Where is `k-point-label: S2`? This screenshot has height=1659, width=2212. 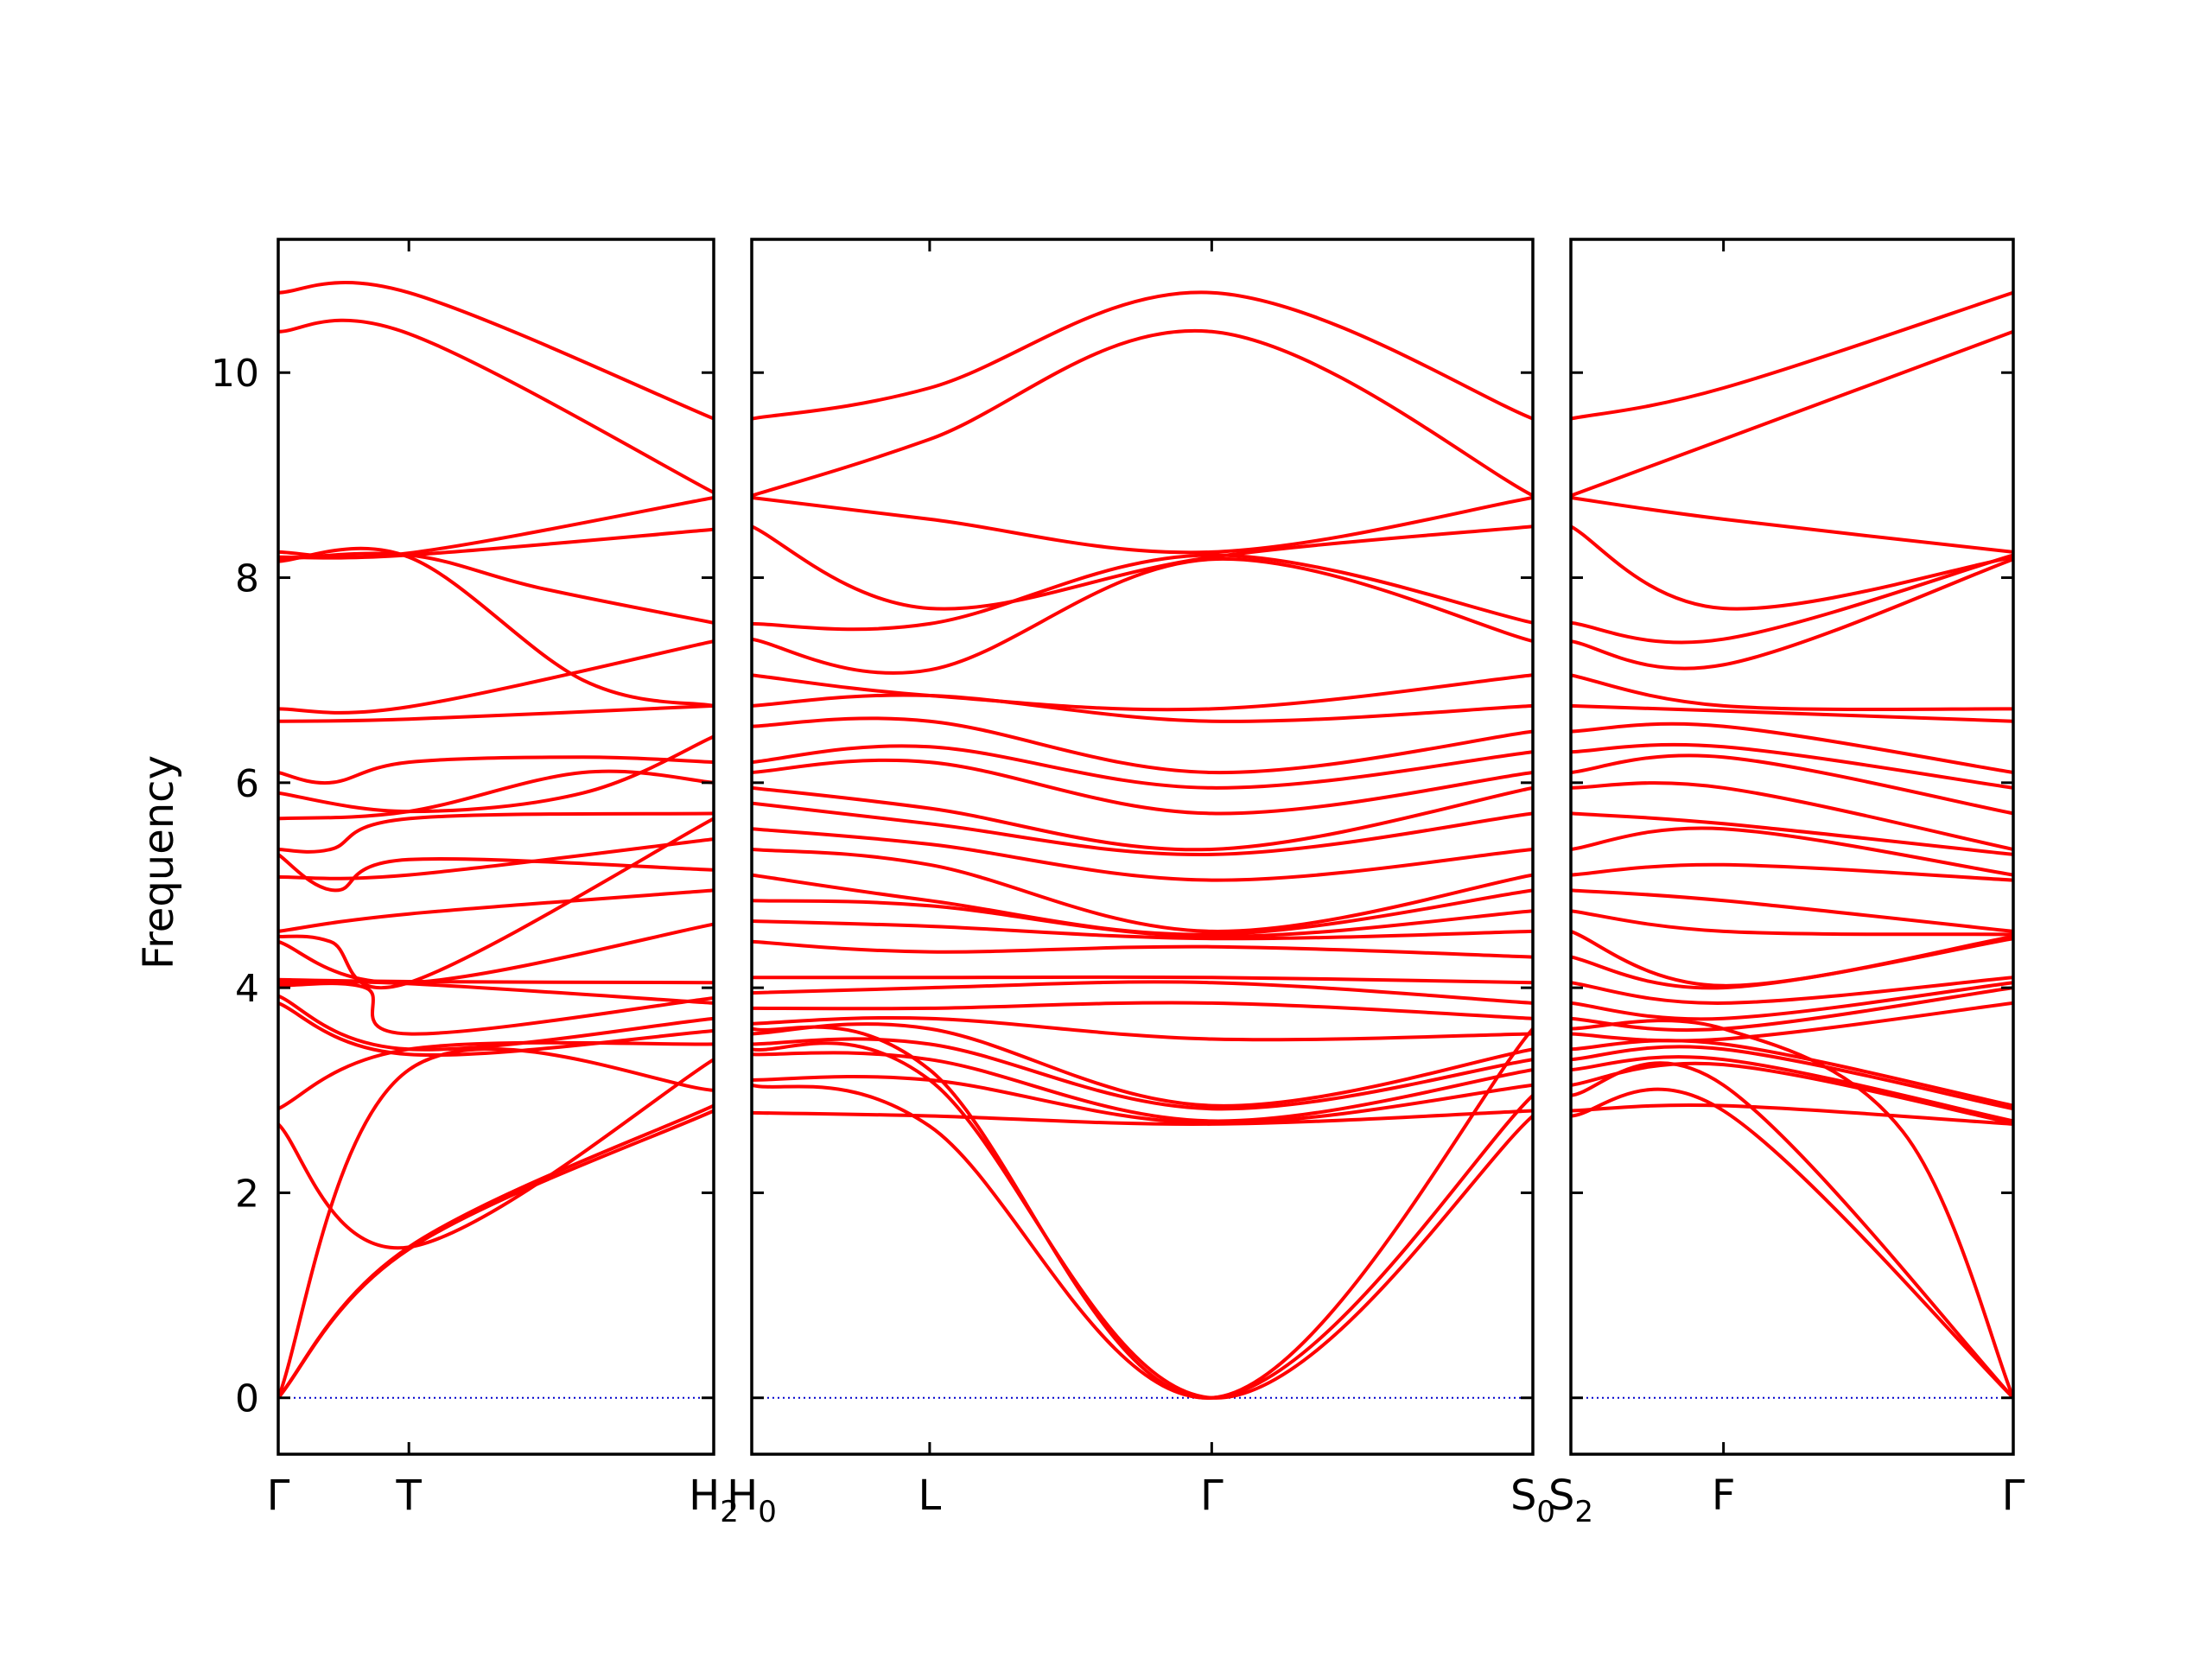 k-point-label: S2 is located at coordinates (1570, 1500).